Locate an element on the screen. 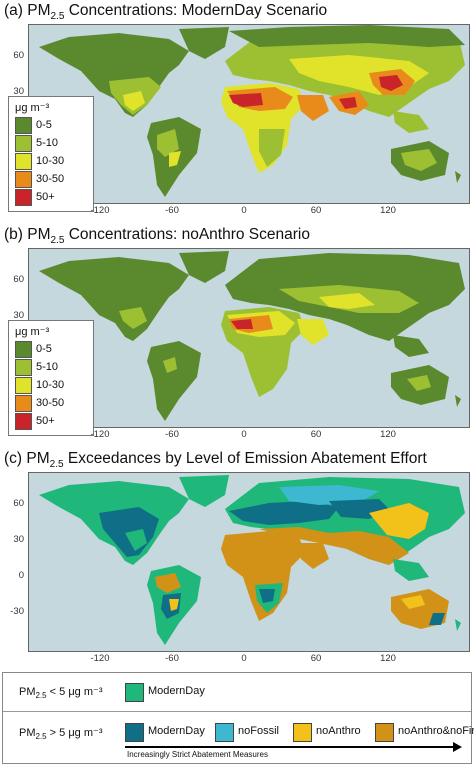 The image size is (474, 764). legend-swatch-nofossil is located at coordinates (224, 732).